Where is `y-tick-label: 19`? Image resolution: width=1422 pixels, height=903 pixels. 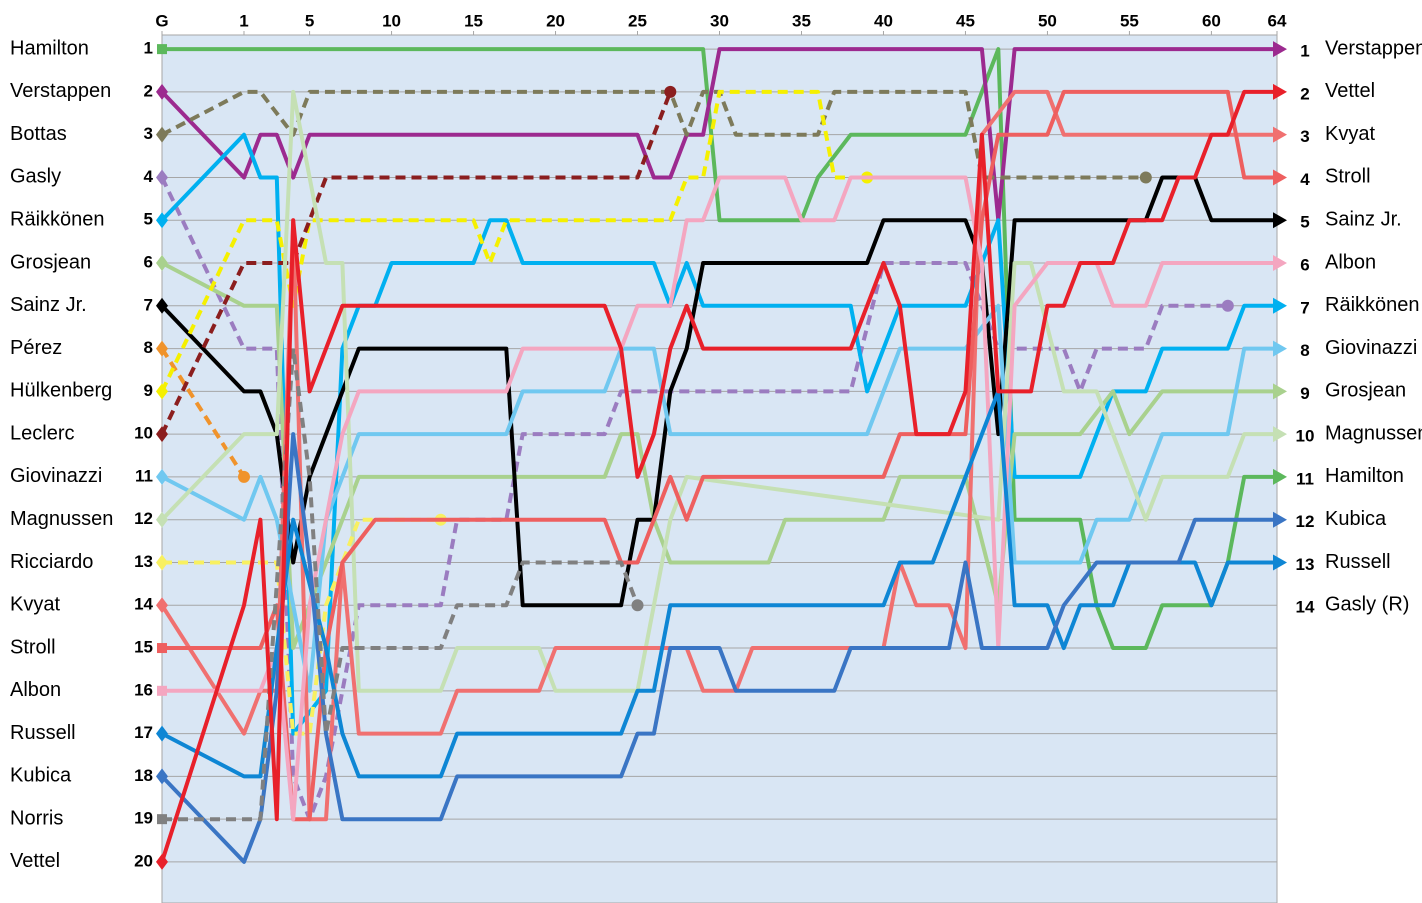
y-tick-label: 19 is located at coordinates (143, 818).